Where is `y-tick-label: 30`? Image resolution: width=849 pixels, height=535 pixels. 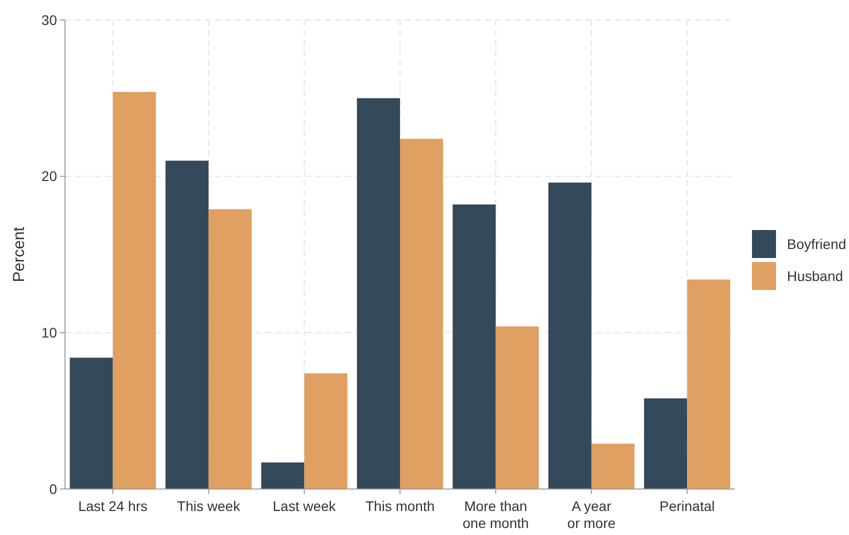 y-tick-label: 30 is located at coordinates (49, 20).